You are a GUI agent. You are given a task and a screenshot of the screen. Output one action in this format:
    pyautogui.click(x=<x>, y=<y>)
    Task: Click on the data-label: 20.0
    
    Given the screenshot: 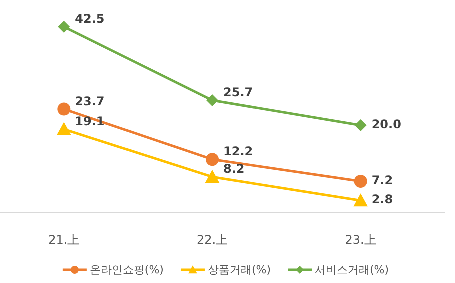 What is the action you would take?
    pyautogui.click(x=387, y=124)
    